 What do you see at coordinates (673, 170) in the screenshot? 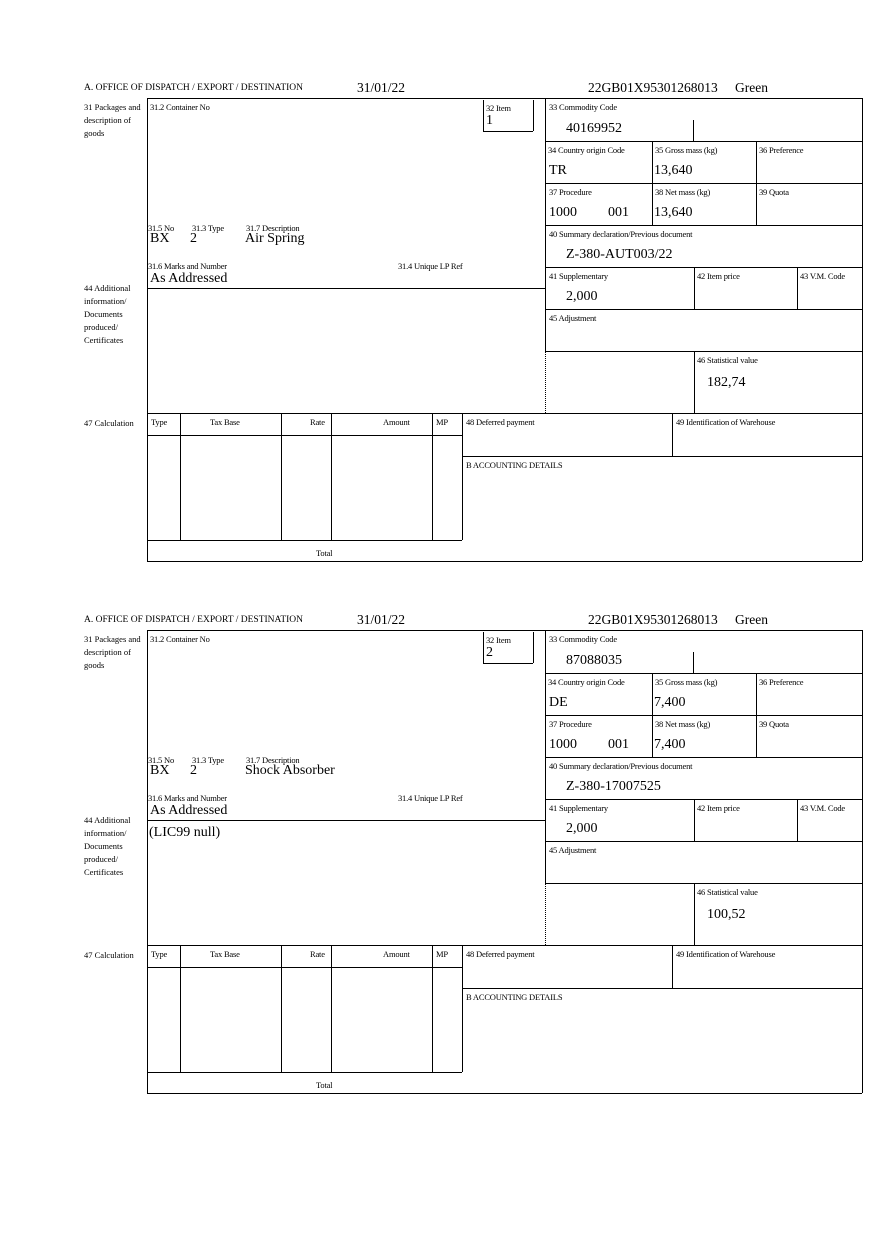
I see `gross-mass-value: 13,640` at bounding box center [673, 170].